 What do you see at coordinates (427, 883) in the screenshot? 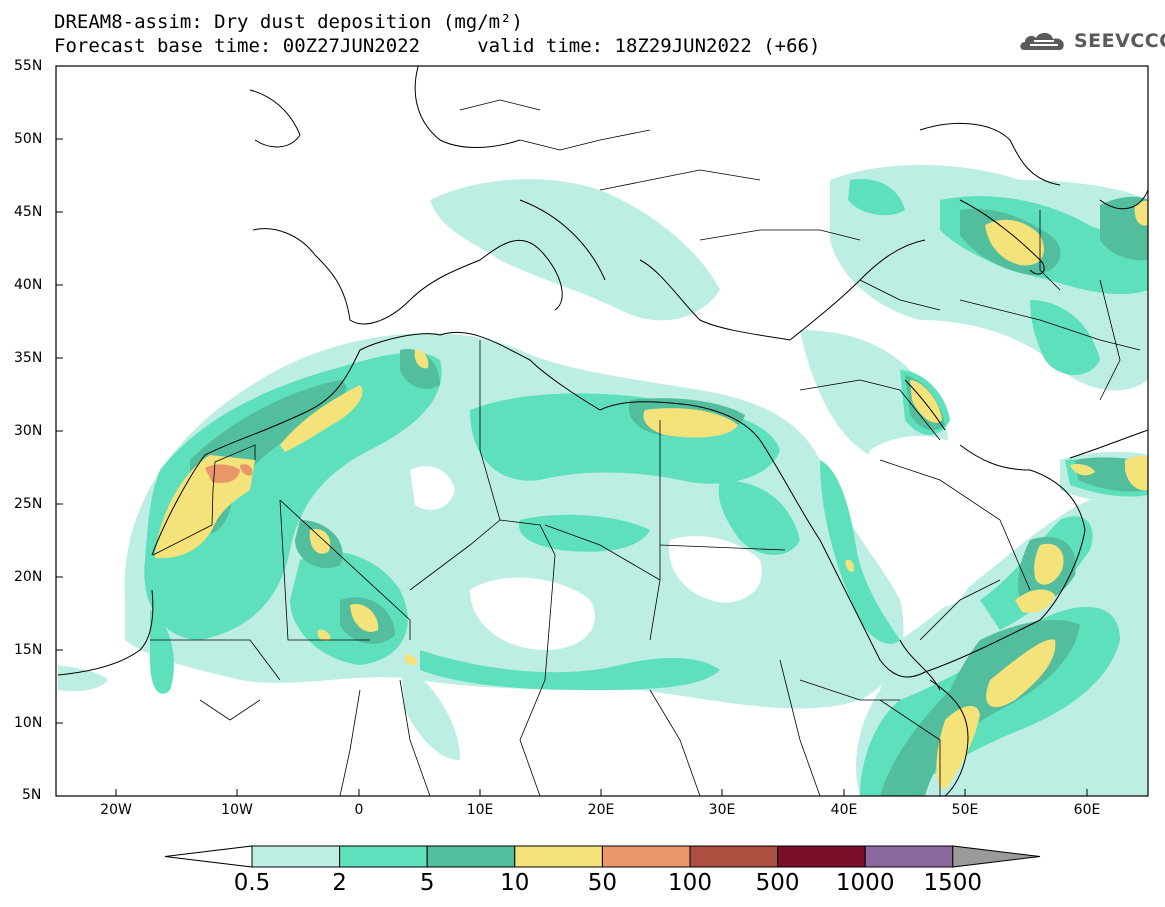
I see `colorbar-label: 5` at bounding box center [427, 883].